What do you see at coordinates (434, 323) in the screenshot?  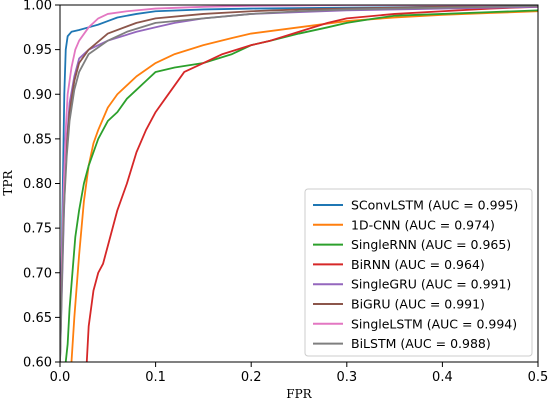 I see `legend-label: SingleLSTM (AUC = 0.994)` at bounding box center [434, 323].